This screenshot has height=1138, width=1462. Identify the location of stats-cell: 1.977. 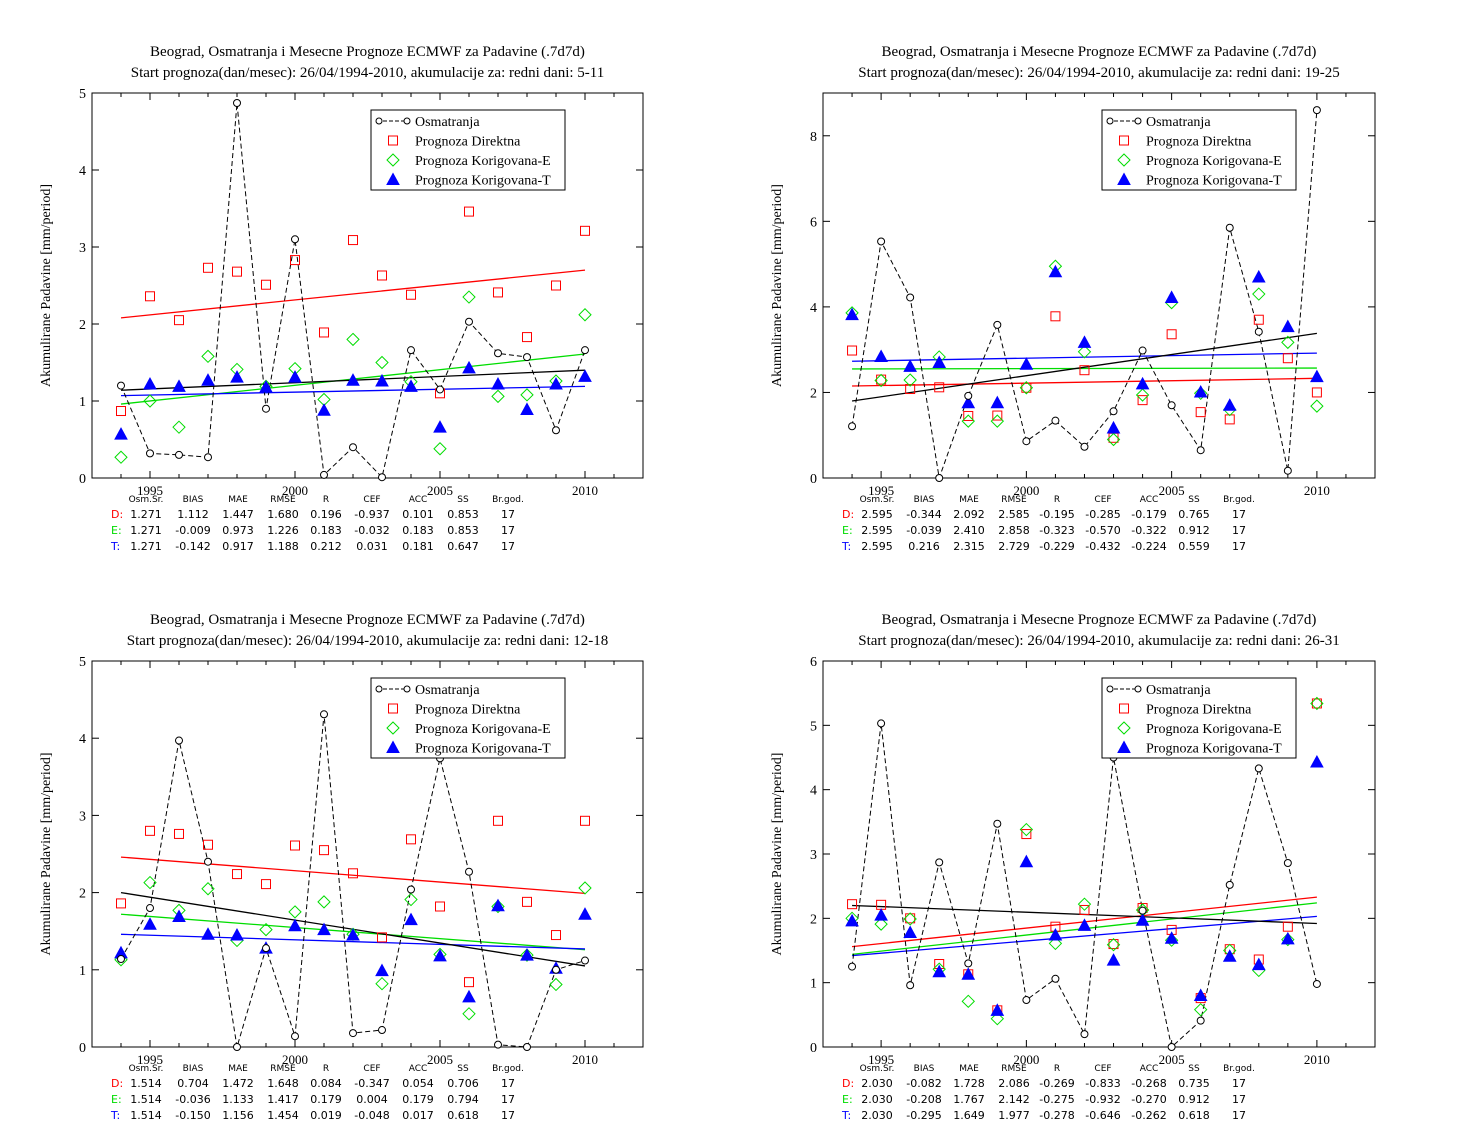
(1014, 1115).